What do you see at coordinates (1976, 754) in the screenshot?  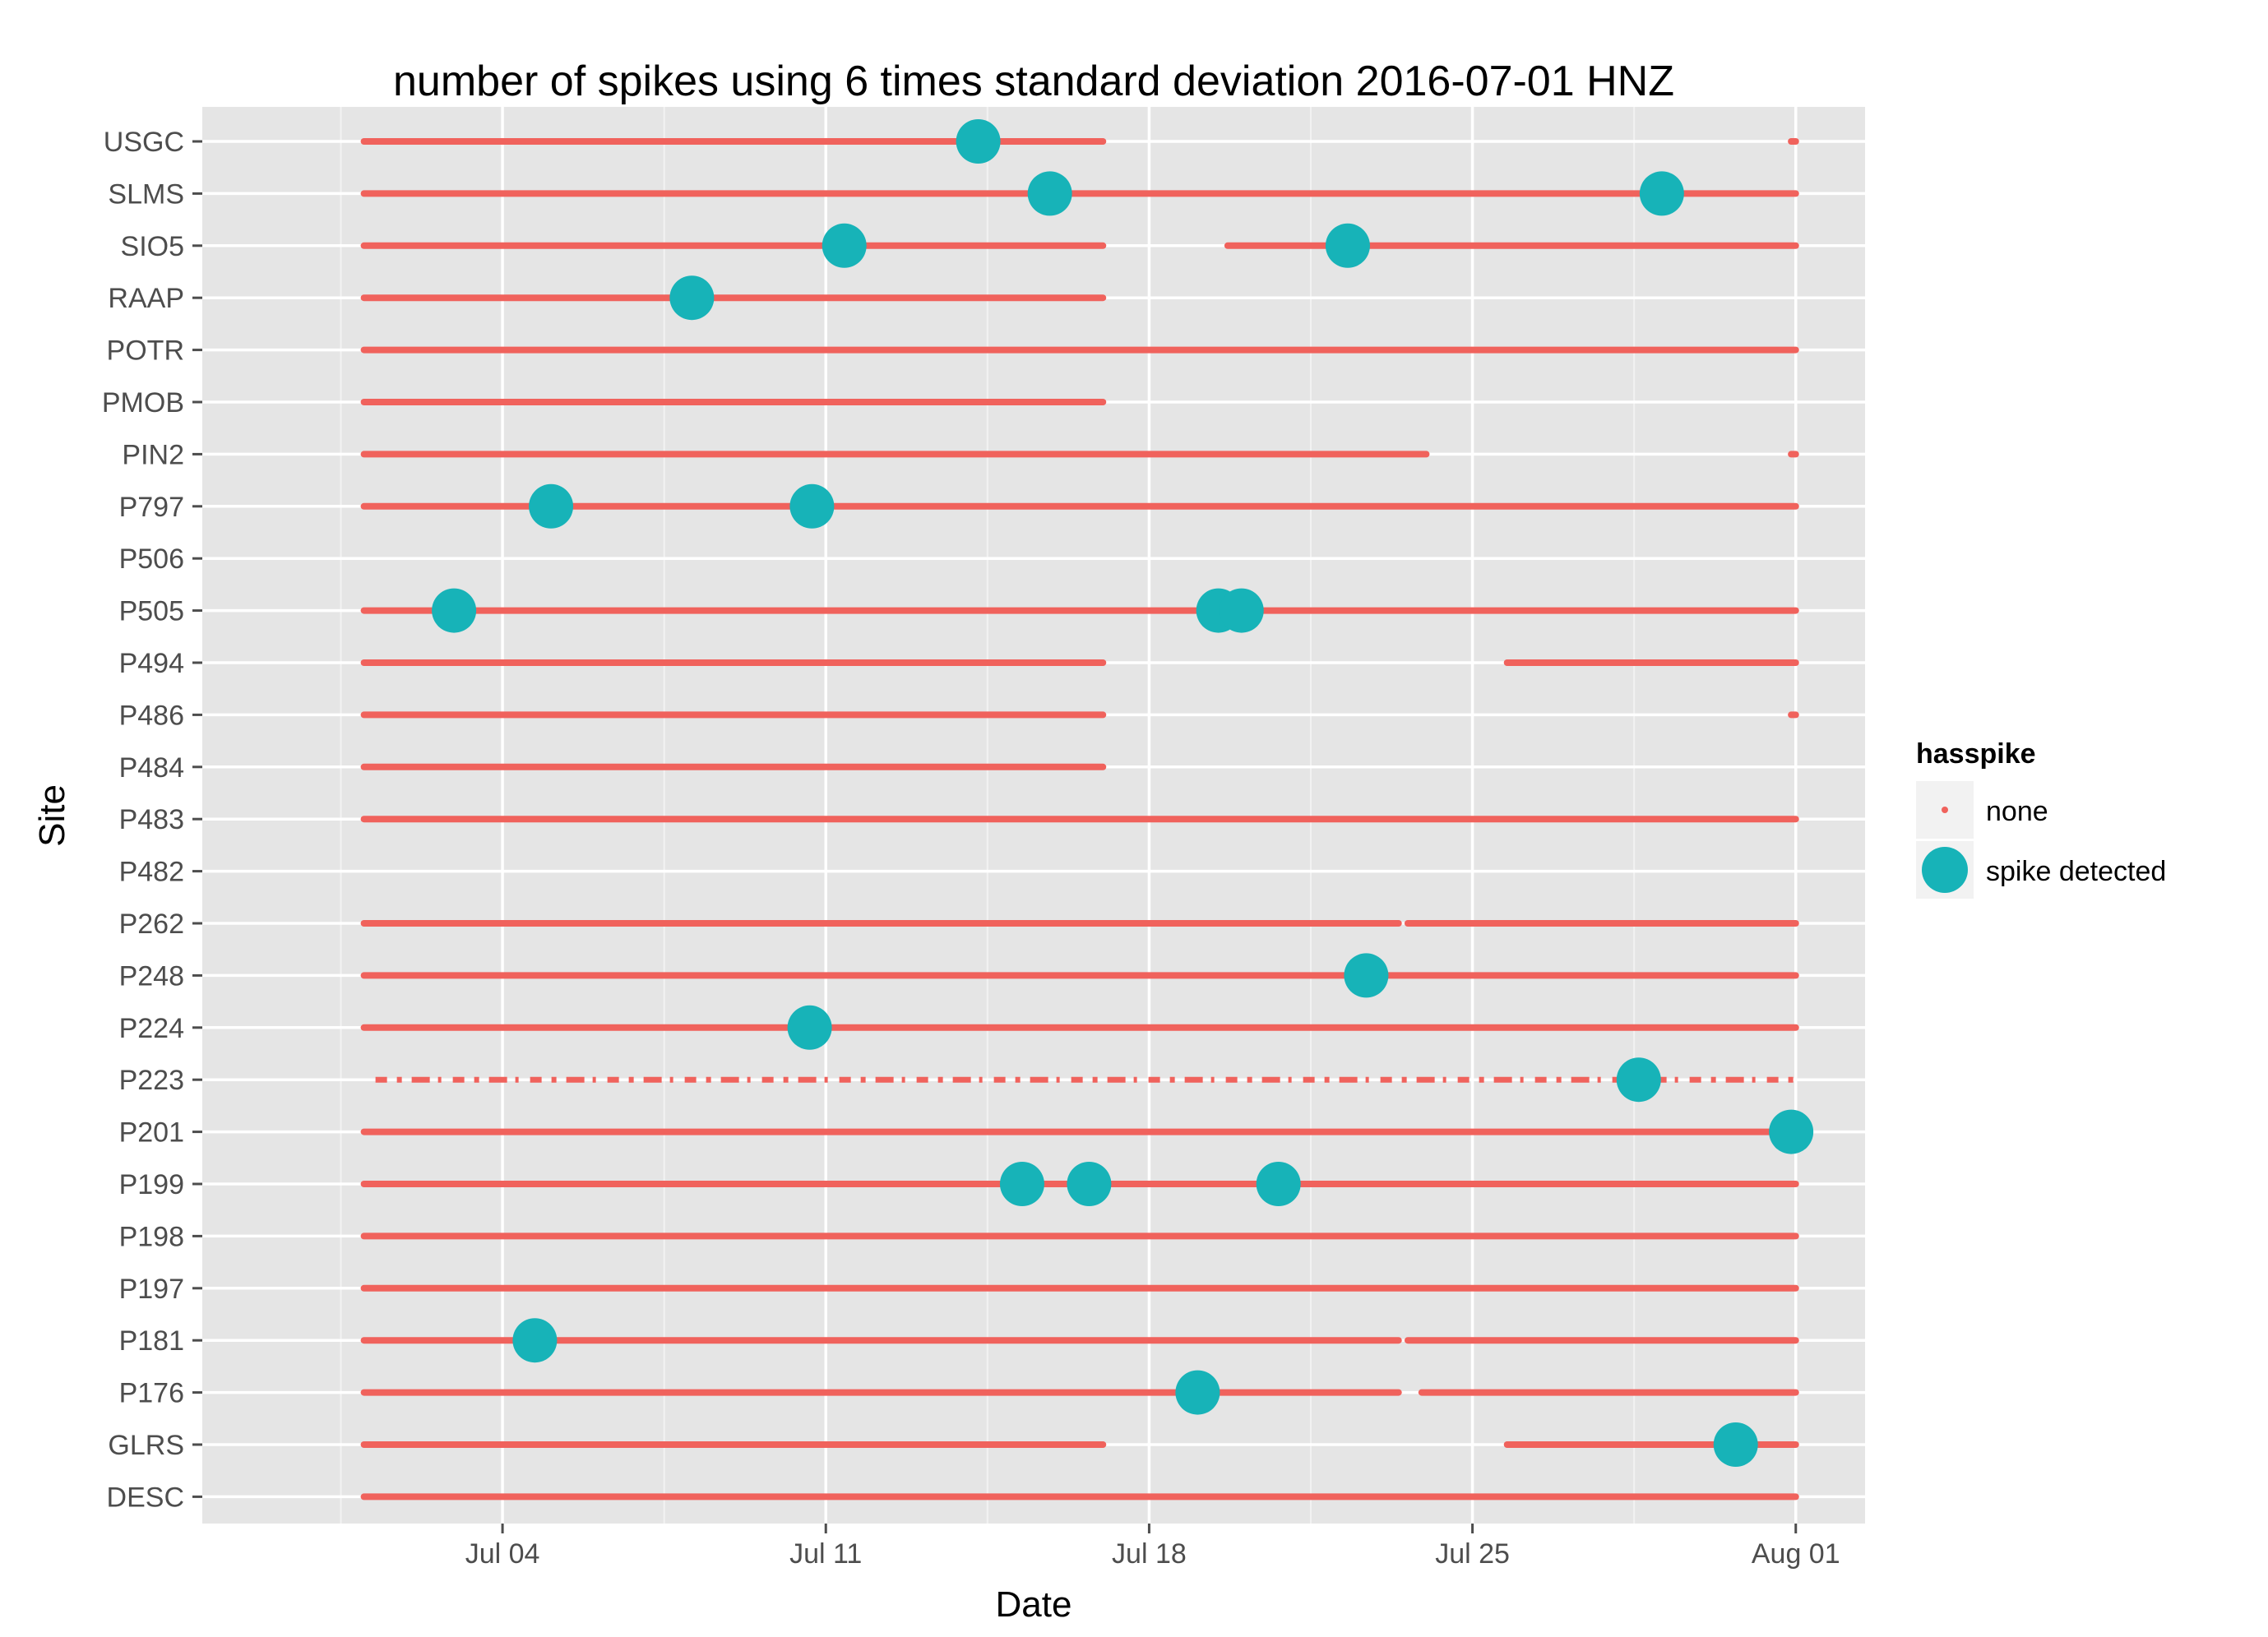 I see `legend-title: hasspike` at bounding box center [1976, 754].